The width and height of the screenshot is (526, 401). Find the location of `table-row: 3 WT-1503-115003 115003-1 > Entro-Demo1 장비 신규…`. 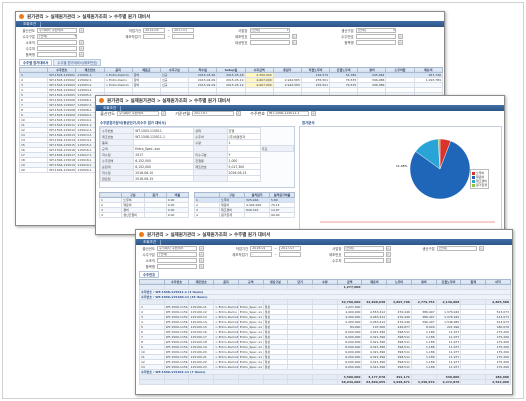

table-row: 3 WT-1503-115003 115003-1 > Entro-Demo1 장비 신규… is located at coordinates (231, 85).